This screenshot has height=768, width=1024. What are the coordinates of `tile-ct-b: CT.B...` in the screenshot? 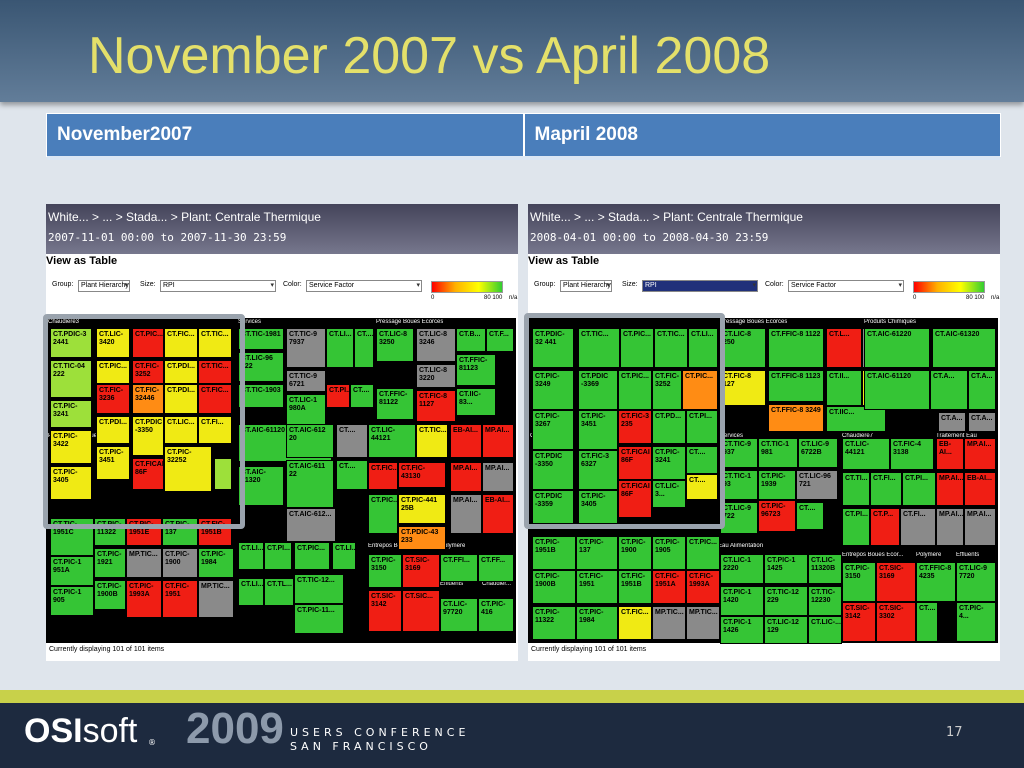 It's located at (471, 340).